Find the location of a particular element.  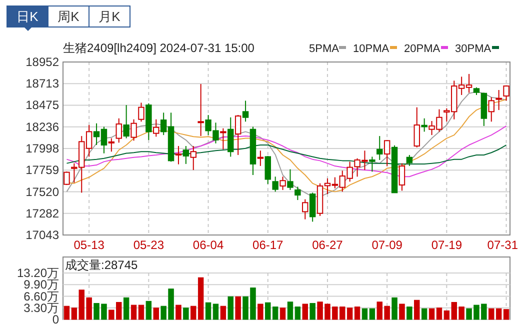

y-tick-label: 9.90万 is located at coordinates (41, 285).